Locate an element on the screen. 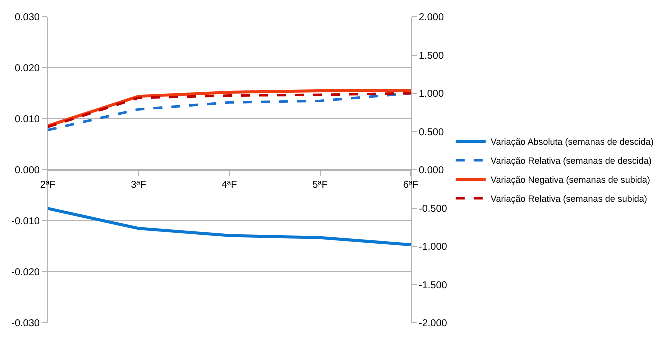  y2-tick-label: -2.000 is located at coordinates (433, 324).